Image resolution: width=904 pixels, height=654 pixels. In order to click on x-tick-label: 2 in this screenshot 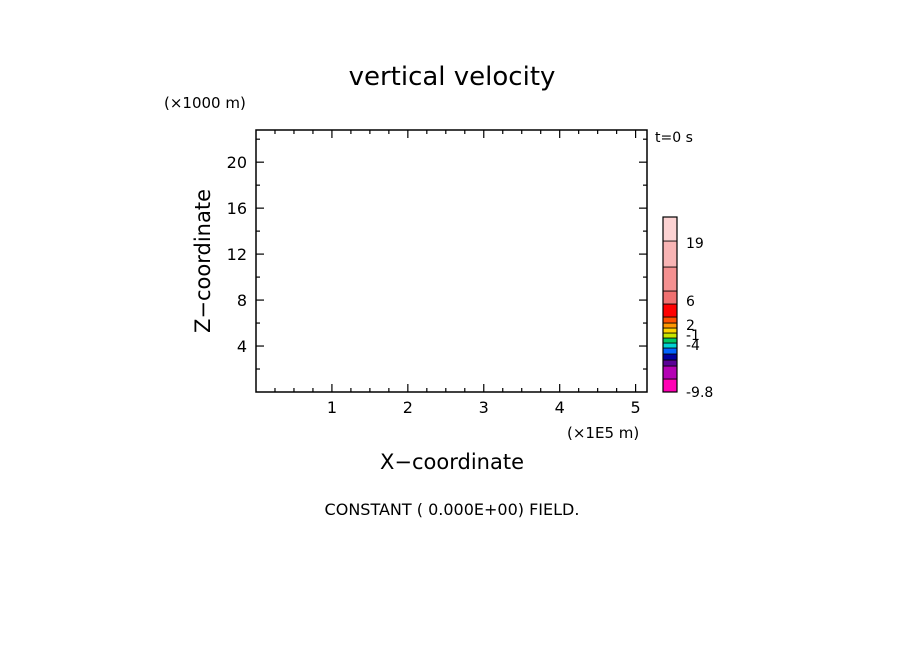, I will do `click(408, 407)`.